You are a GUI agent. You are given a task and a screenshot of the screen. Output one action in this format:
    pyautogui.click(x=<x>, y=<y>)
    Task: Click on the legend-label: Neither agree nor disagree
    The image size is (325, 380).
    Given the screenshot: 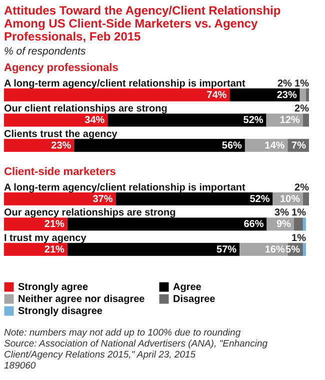 What is the action you would take?
    pyautogui.click(x=82, y=299)
    